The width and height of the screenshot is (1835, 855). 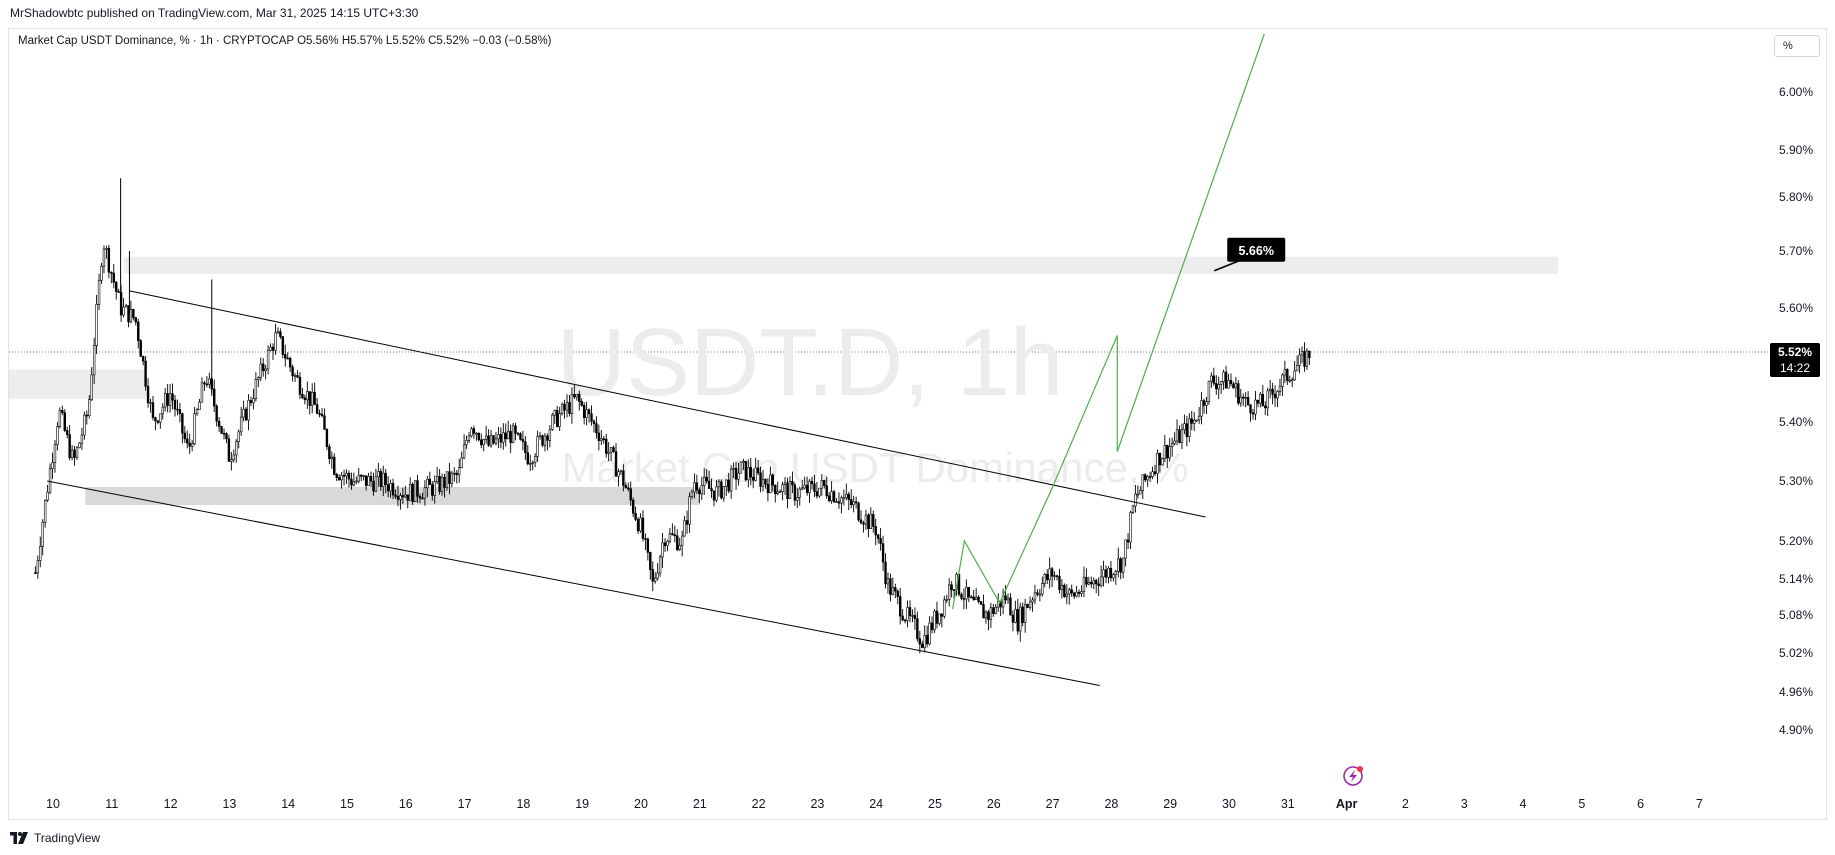 What do you see at coordinates (1797, 46) in the screenshot?
I see `percent-scale-button: %` at bounding box center [1797, 46].